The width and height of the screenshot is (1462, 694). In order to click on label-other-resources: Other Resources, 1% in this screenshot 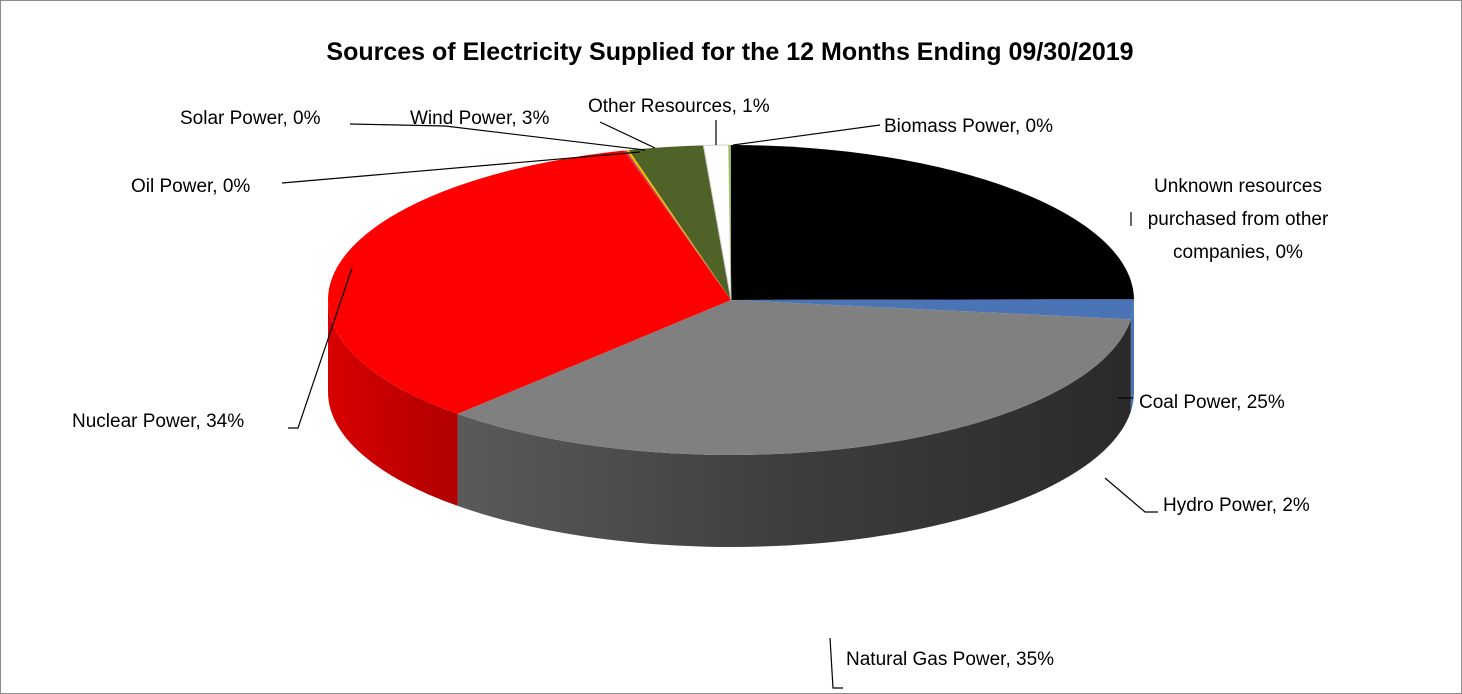, I will do `click(679, 106)`.